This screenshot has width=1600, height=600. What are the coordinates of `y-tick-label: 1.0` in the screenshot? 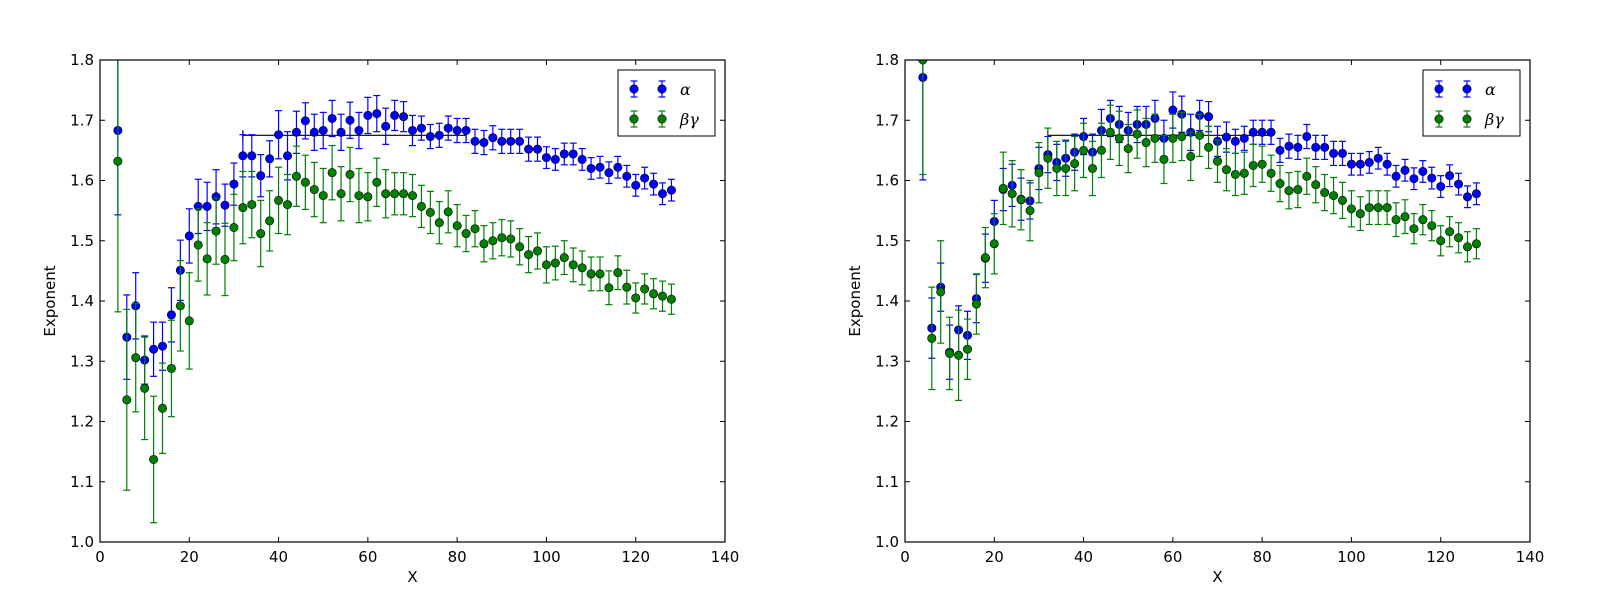 It's located at (887, 542).